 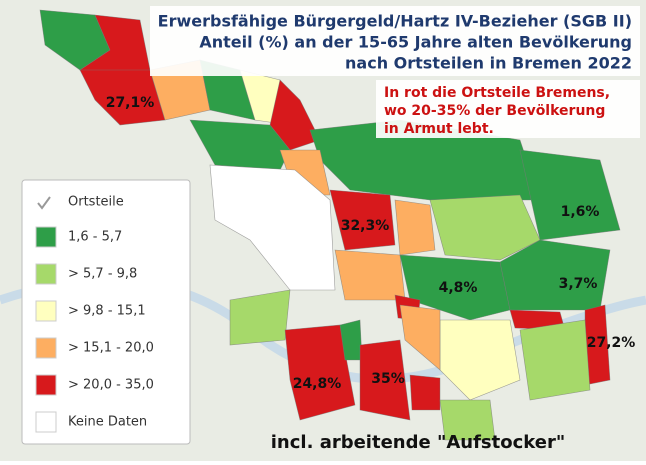 I want to click on district-label: 3,7%, so click(x=578, y=284).